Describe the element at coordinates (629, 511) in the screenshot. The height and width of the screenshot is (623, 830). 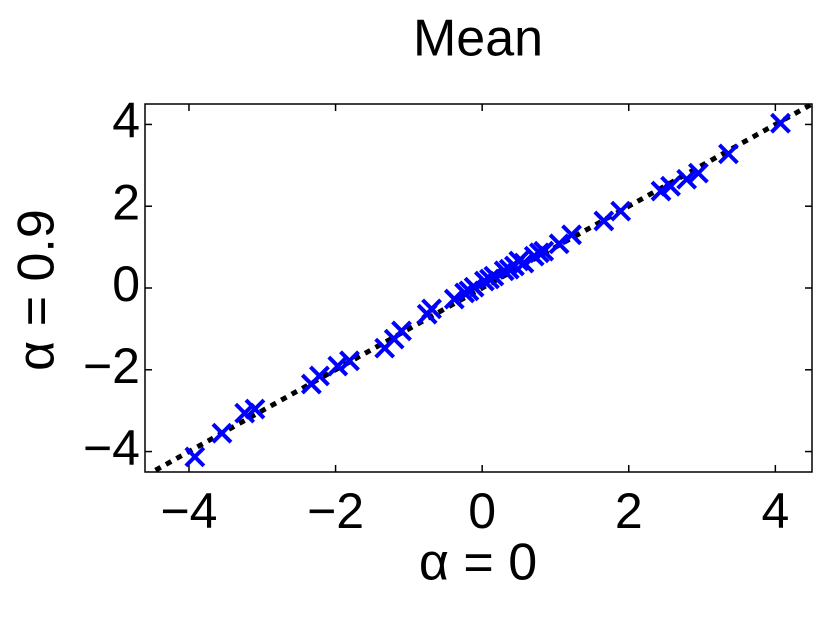
I see `x-tick-label: 2` at that location.